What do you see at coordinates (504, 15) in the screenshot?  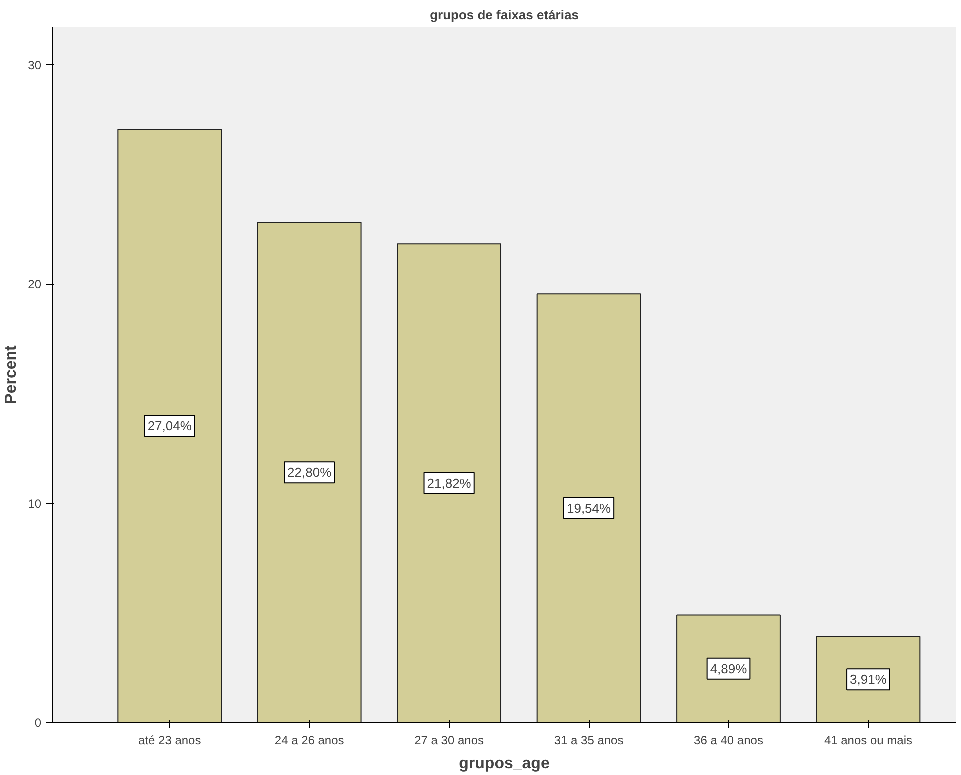 I see `chart-title: grupos de faixas etárias` at bounding box center [504, 15].